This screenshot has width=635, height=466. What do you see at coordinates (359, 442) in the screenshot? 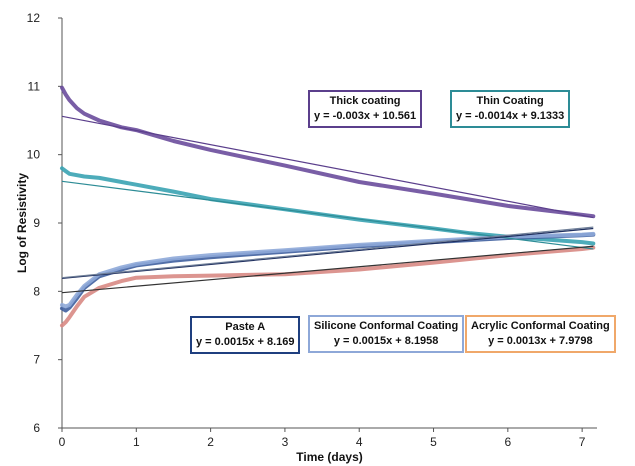
I see `x-tick-label: 4` at bounding box center [359, 442].